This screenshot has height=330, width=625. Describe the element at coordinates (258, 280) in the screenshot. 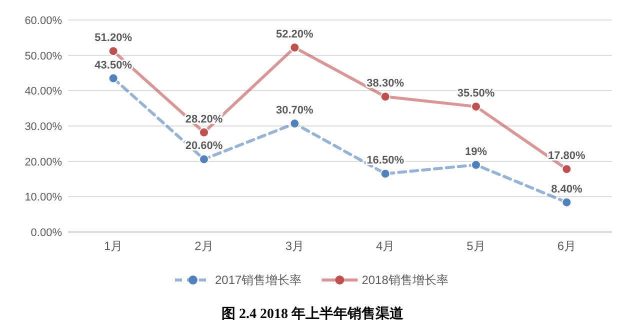

I see `legend-label: 2017销售增长率` at that location.